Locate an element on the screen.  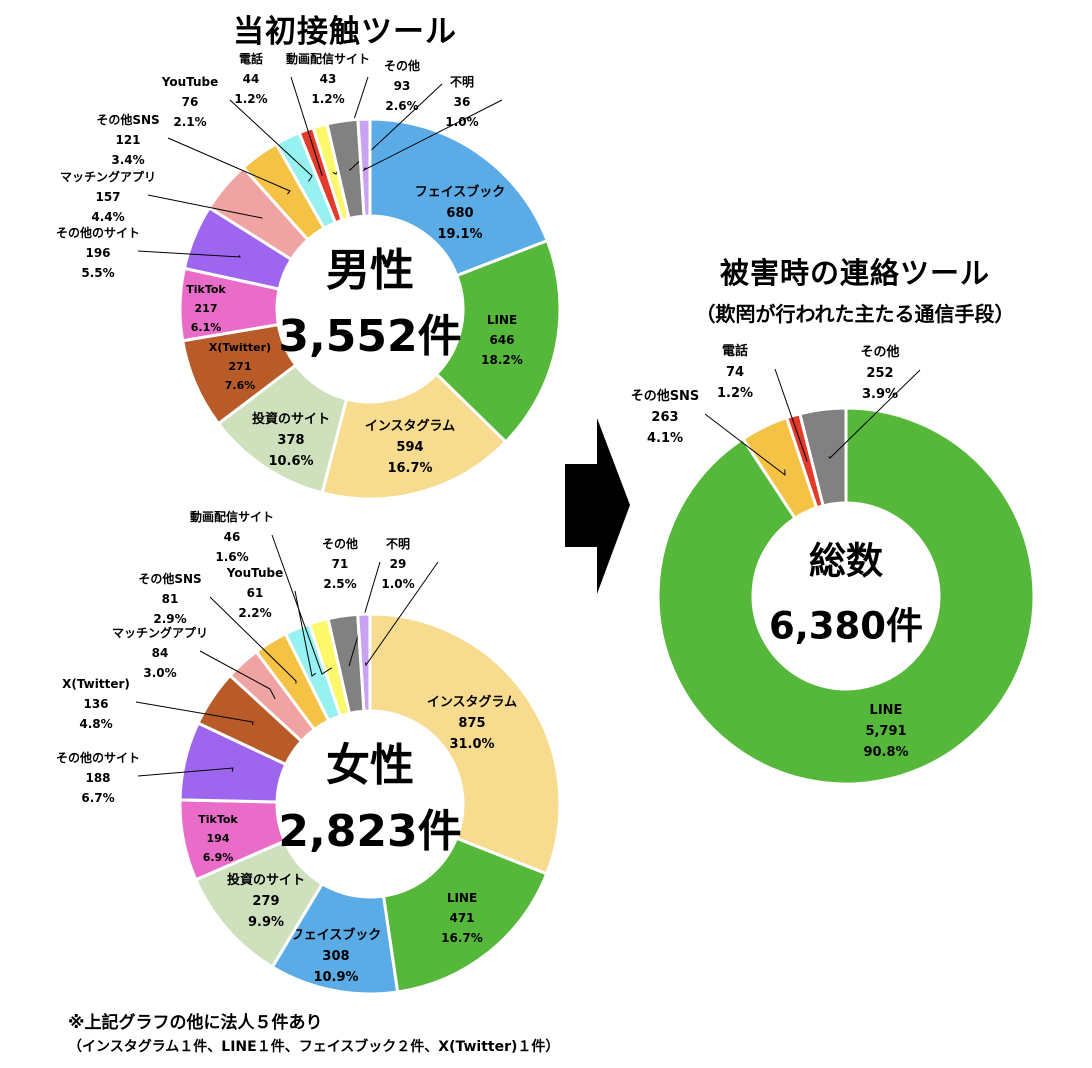
slice-label-percent: 4.8% is located at coordinates (95, 724).